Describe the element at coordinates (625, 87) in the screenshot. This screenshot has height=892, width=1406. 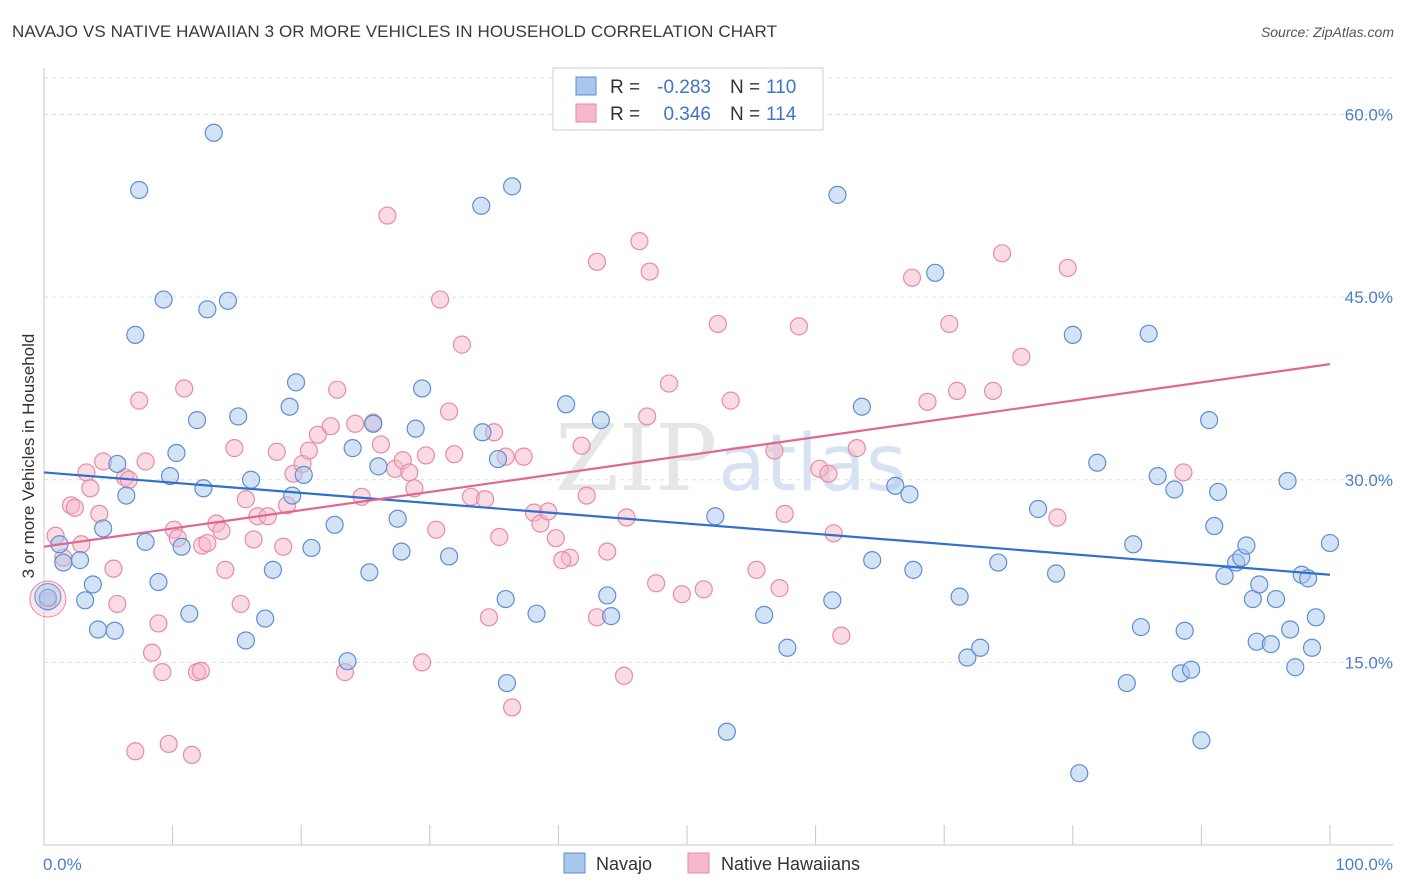
I see `legend-r-label-navajo: R =` at that location.